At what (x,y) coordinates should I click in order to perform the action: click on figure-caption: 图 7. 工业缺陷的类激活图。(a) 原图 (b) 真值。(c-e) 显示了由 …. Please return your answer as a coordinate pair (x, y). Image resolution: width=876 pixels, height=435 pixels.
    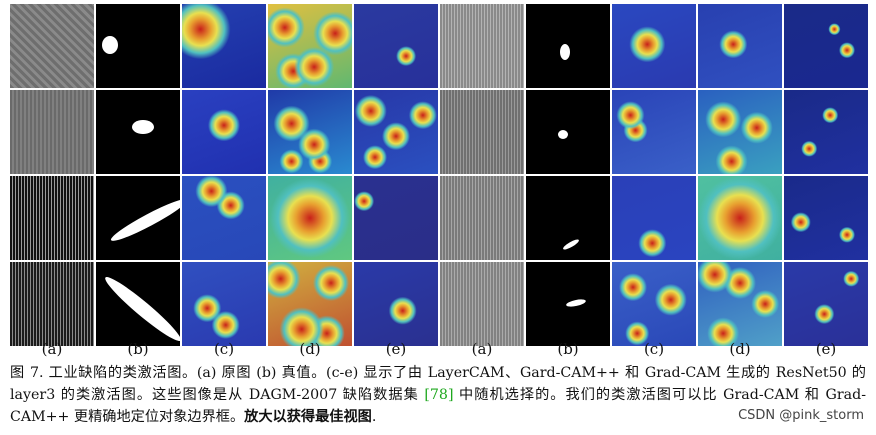
    Looking at the image, I should click on (438, 395).